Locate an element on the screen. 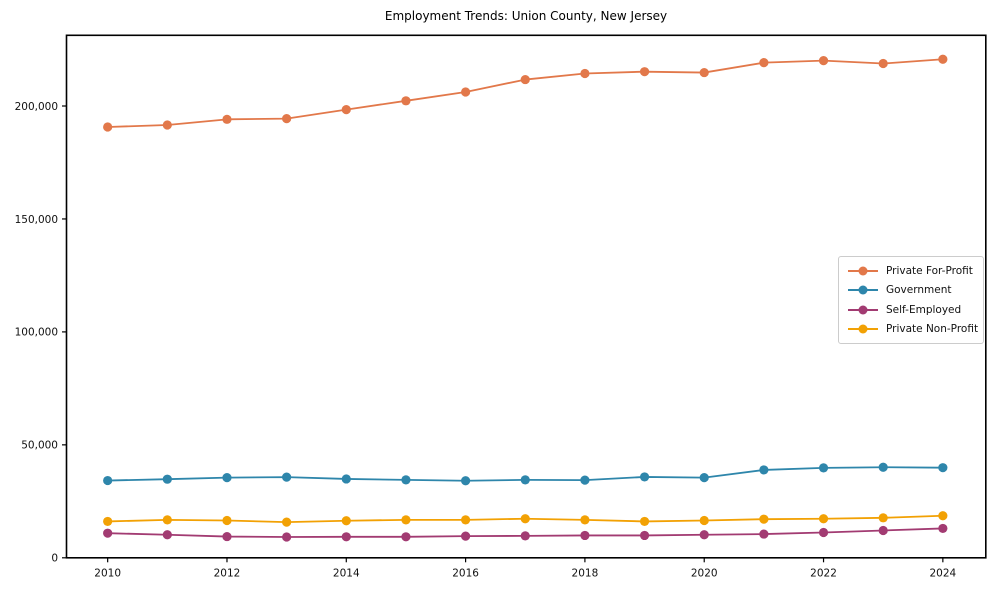  y-tick-label: 200,000 is located at coordinates (36, 107).